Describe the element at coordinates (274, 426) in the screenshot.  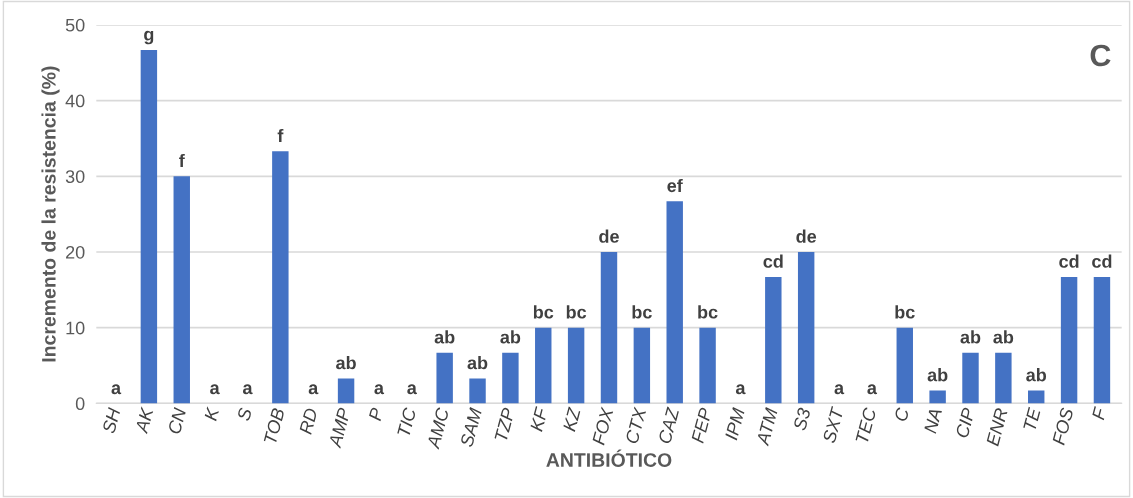
I see `x-tick-label: TOB` at that location.